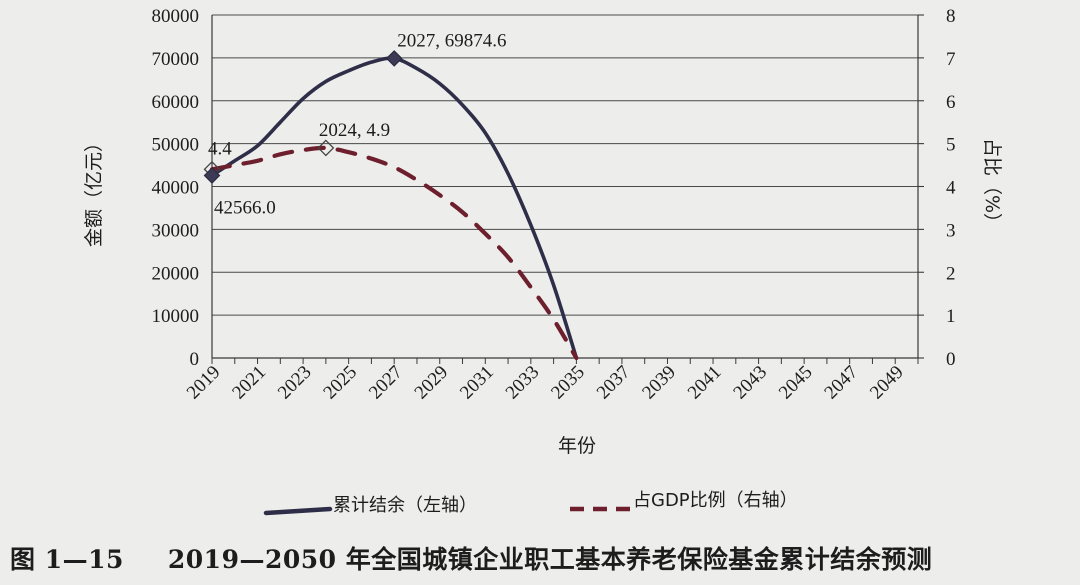  I want to click on y-left-tick-label: 30000, so click(176, 230).